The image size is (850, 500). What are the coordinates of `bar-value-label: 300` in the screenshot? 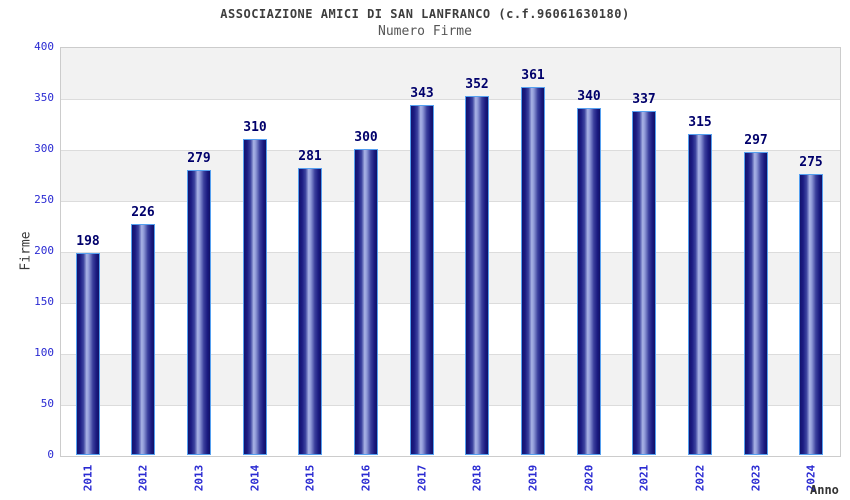 It's located at (366, 137).